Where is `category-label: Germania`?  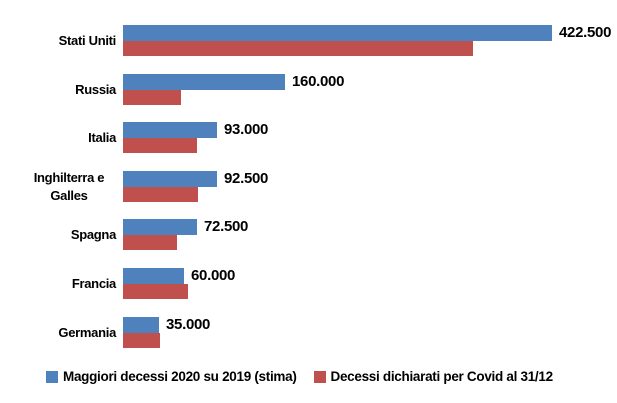 category-label: Germania is located at coordinates (58, 332).